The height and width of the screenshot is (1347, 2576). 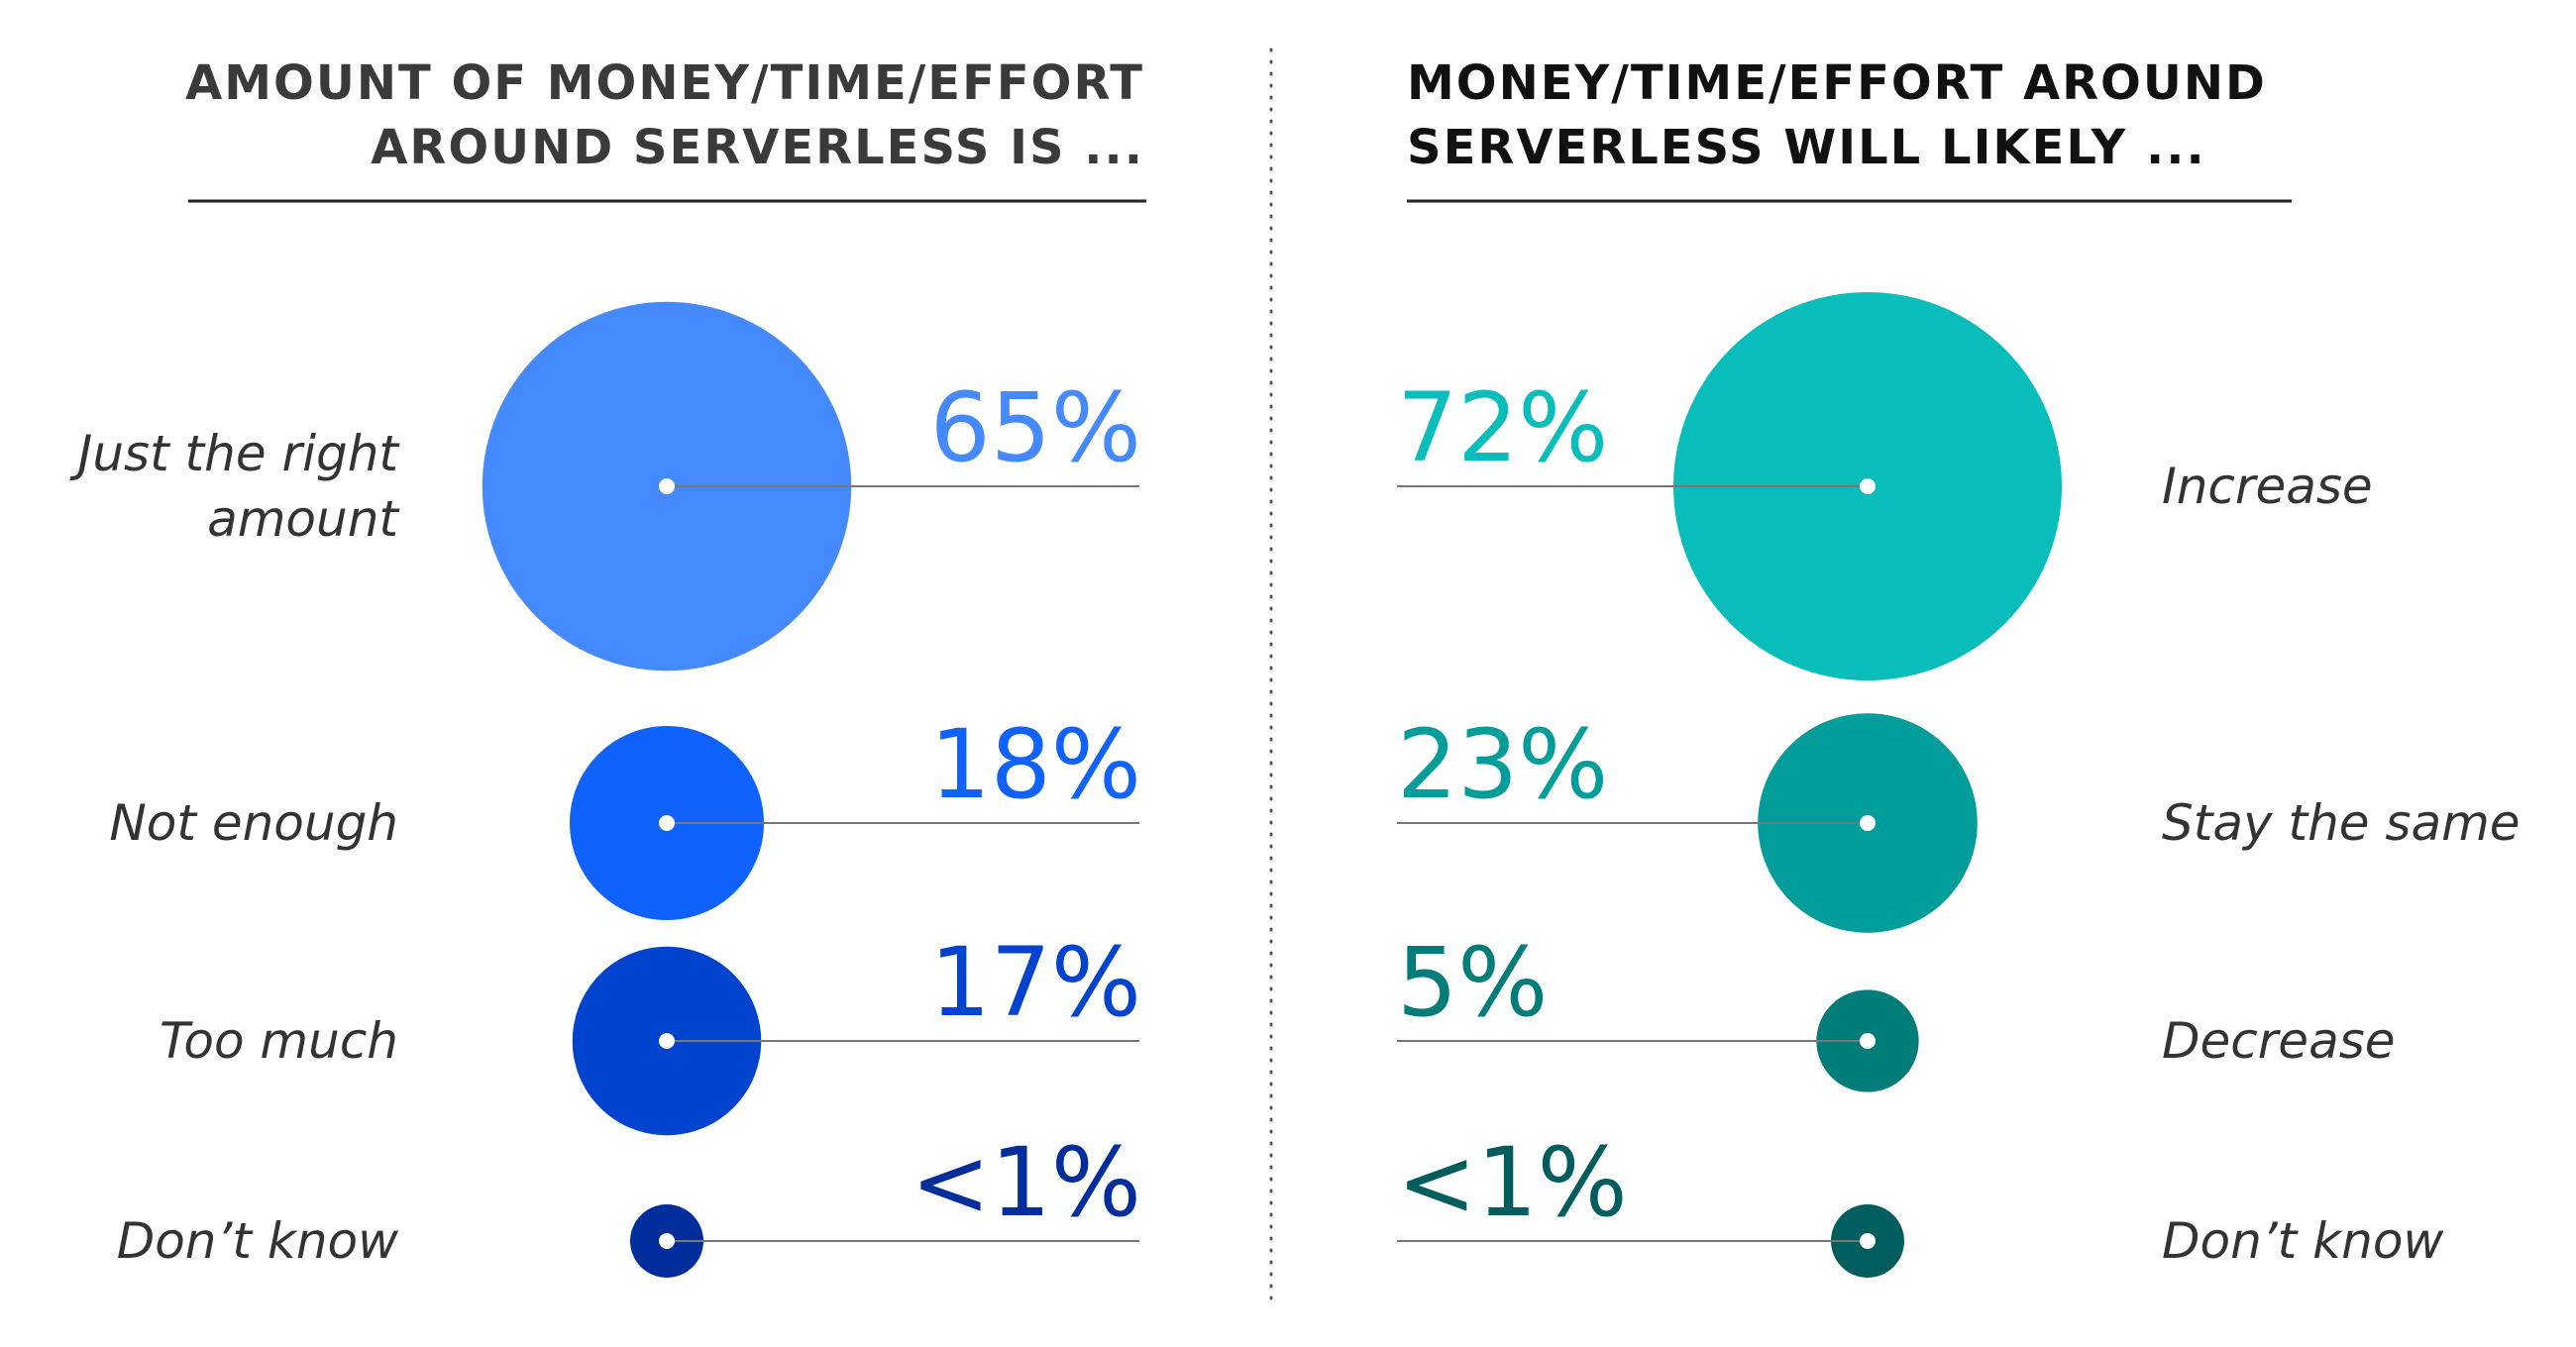 I want to click on category-label: Not enough, so click(x=254, y=823).